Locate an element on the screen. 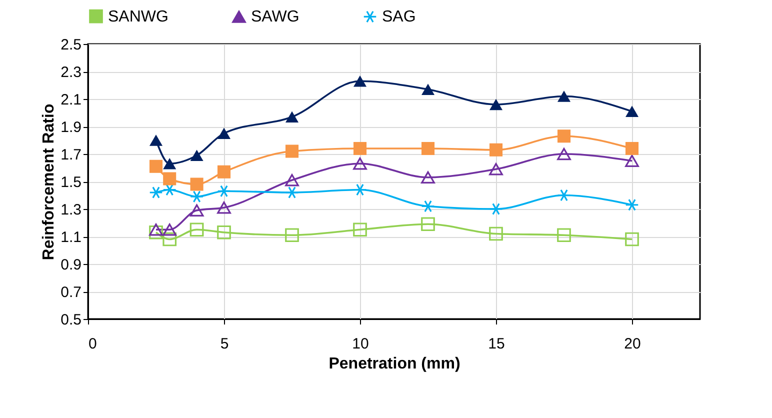 The image size is (772, 418). y-tick-label: 1.5 is located at coordinates (71, 182).